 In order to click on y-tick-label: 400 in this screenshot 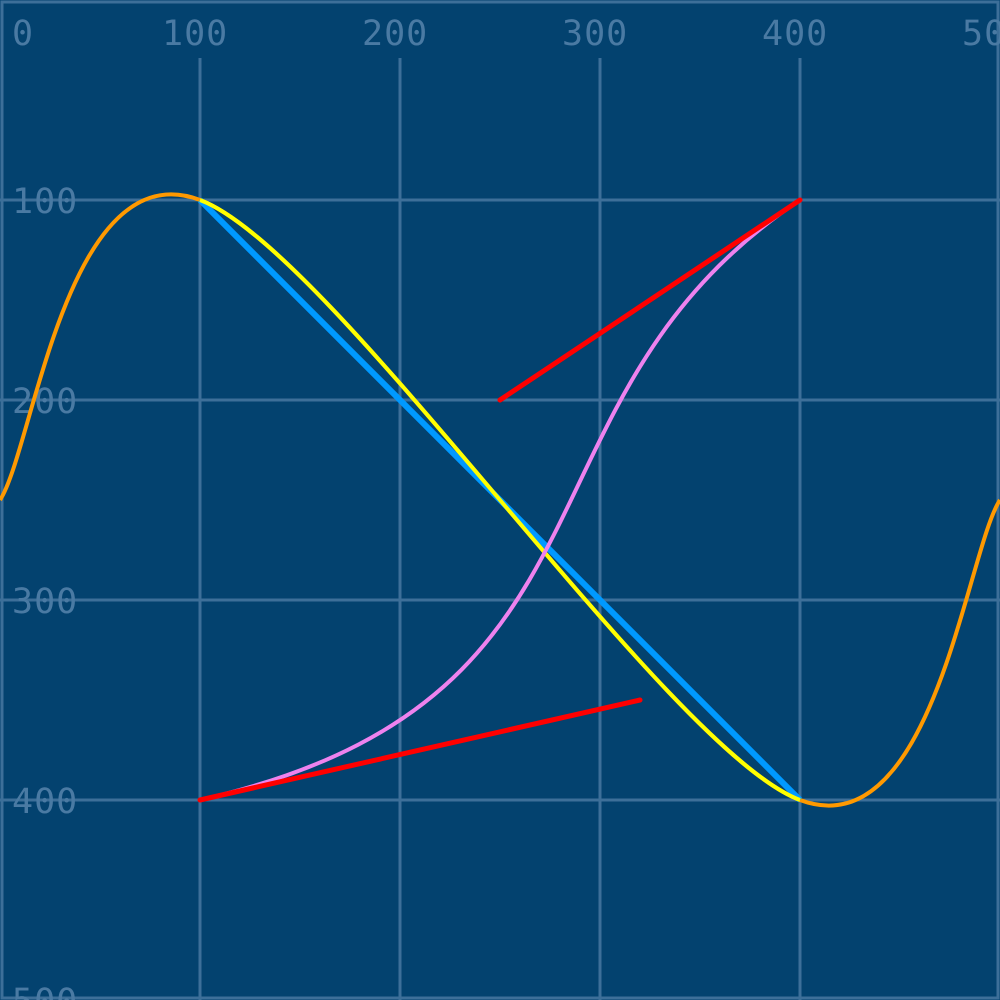, I will do `click(45, 802)`.